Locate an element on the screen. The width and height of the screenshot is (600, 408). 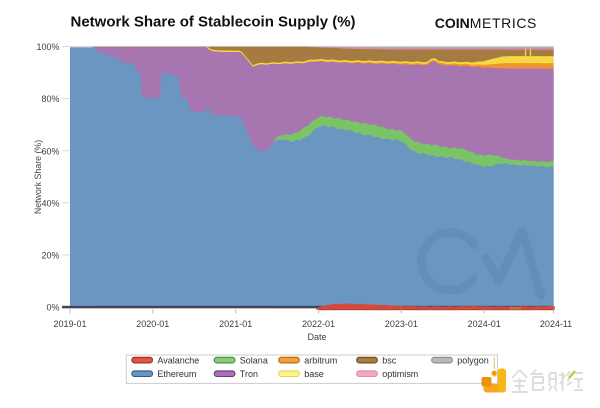
svg-text: Ethereum is located at coordinates (176, 374).